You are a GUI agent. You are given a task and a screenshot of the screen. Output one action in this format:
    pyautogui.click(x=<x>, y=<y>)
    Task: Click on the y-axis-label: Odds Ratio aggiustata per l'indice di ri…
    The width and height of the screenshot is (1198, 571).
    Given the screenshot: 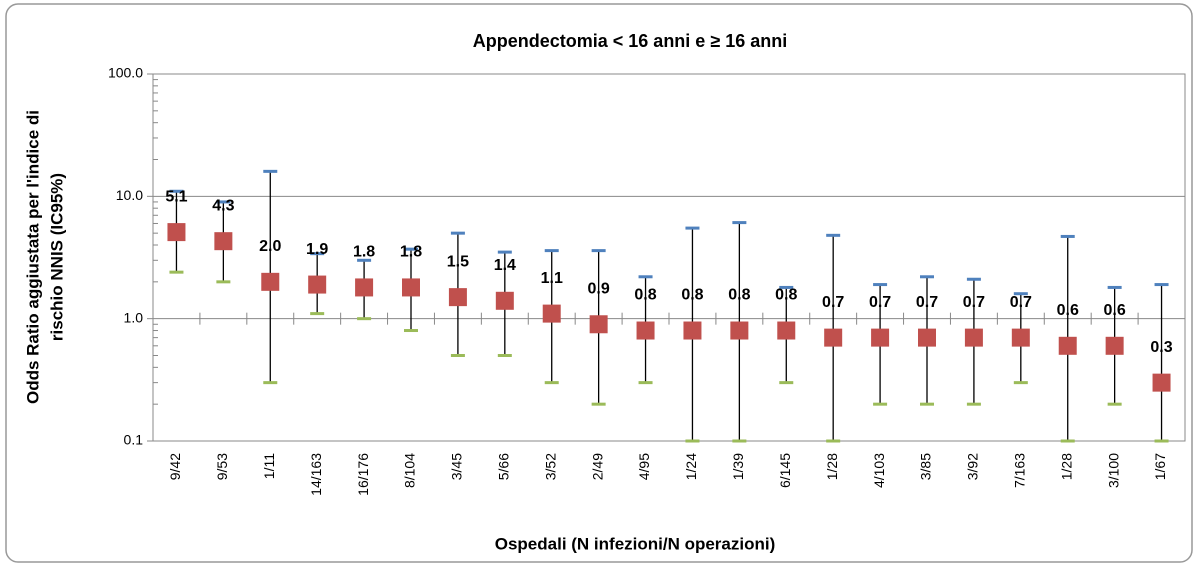 What is the action you would take?
    pyautogui.click(x=44, y=257)
    